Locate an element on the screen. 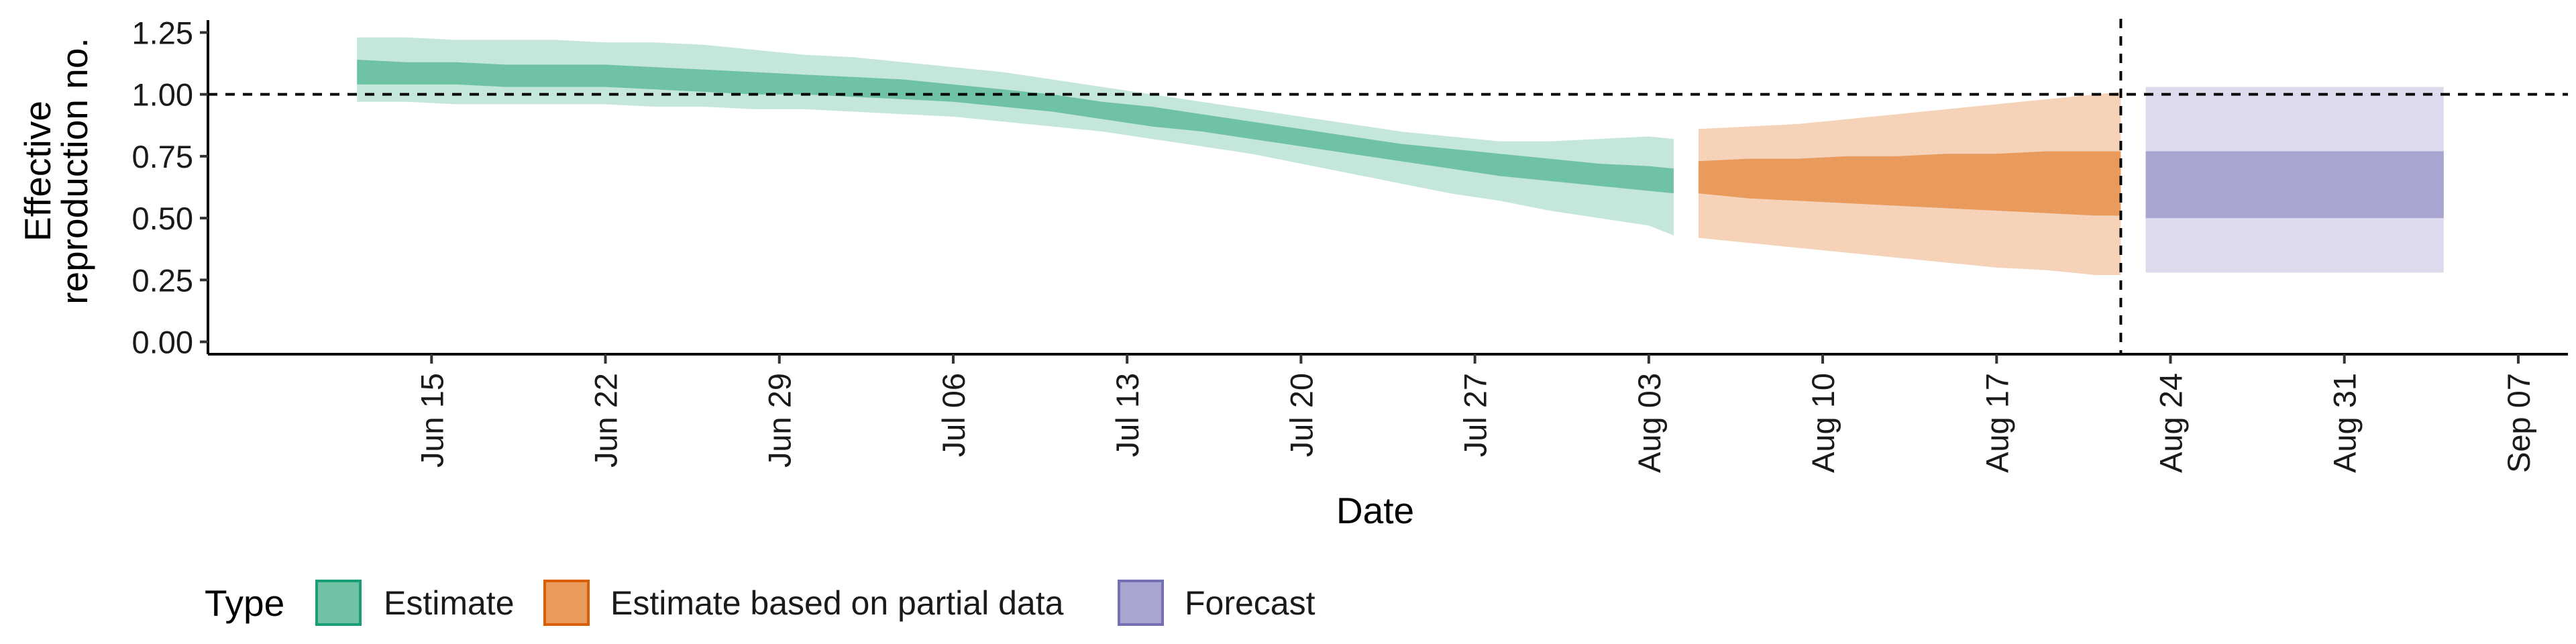  x-tick-label: Aug 03 is located at coordinates (1649, 423).